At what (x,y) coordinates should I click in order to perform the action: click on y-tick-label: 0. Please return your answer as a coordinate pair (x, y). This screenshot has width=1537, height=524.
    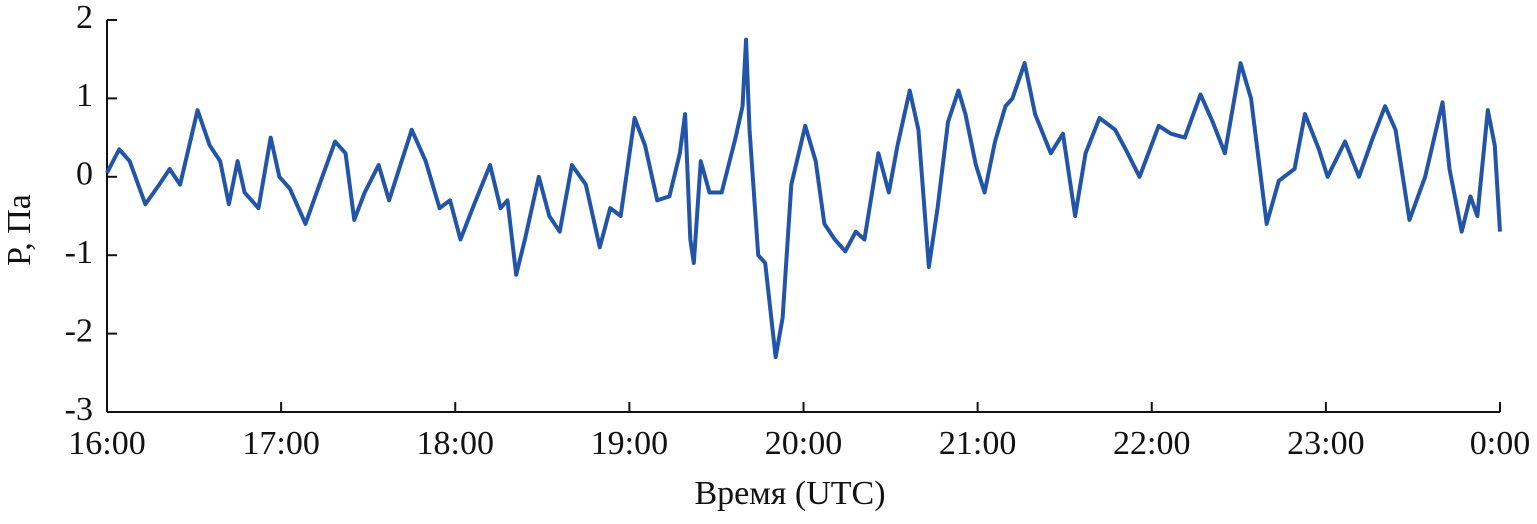
    Looking at the image, I should click on (84, 174).